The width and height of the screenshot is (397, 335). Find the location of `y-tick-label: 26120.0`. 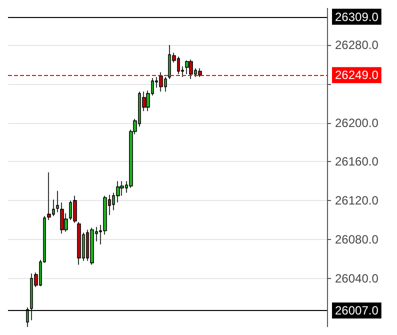

y-tick-label: 26120.0 is located at coordinates (357, 201).